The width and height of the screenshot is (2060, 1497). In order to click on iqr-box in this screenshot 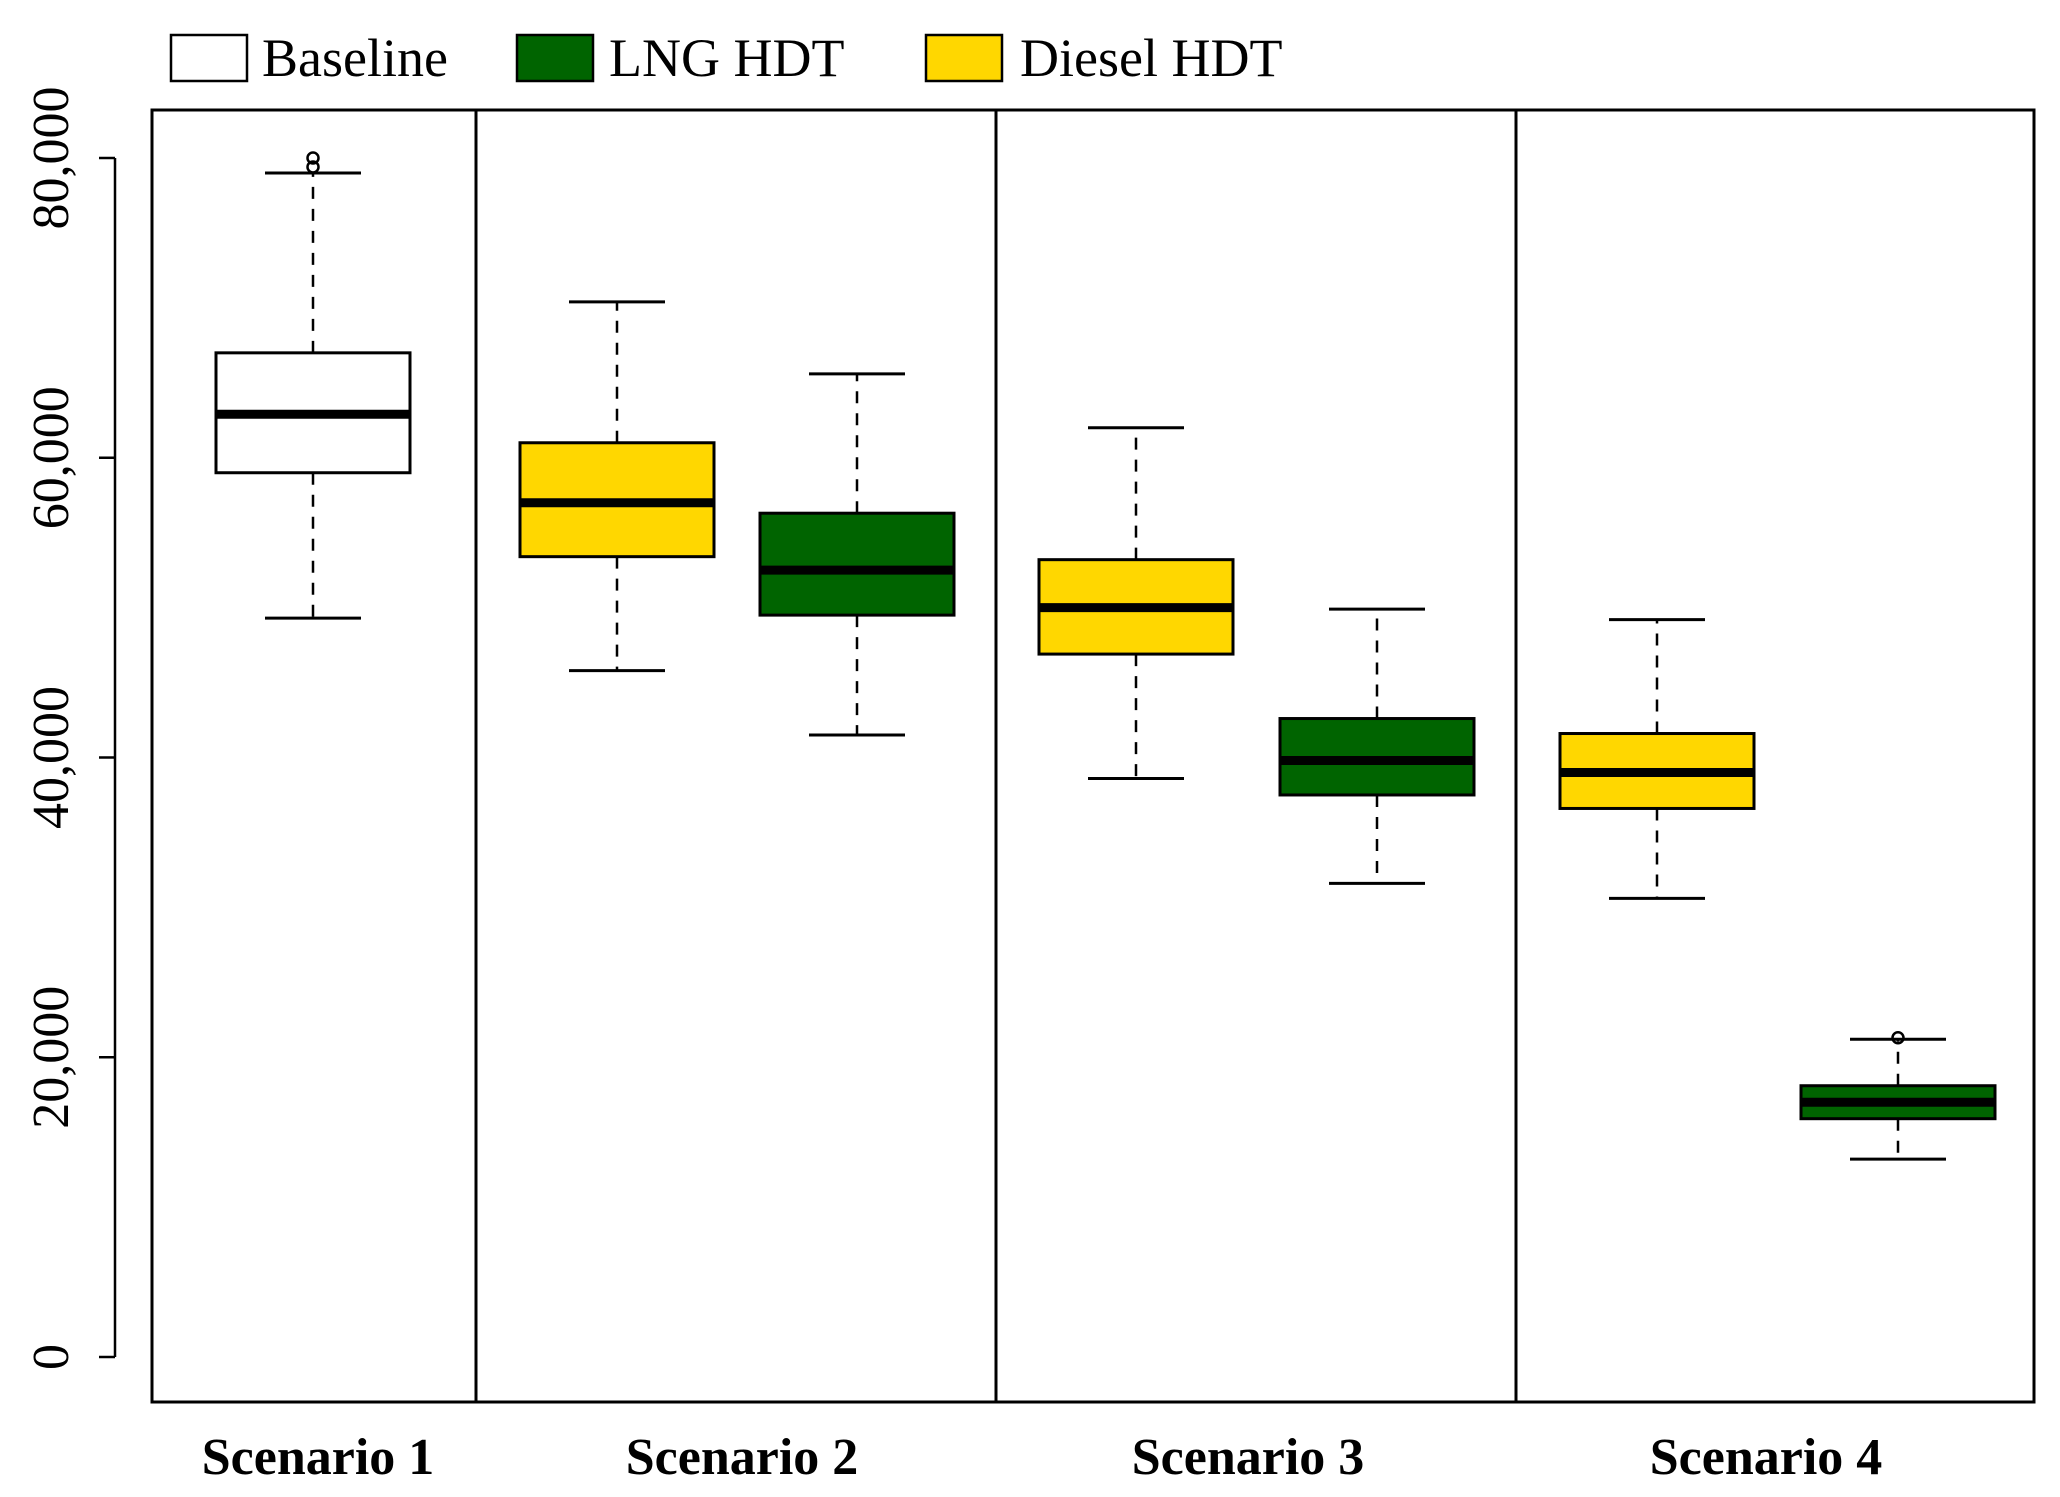, I will do `click(857, 564)`.